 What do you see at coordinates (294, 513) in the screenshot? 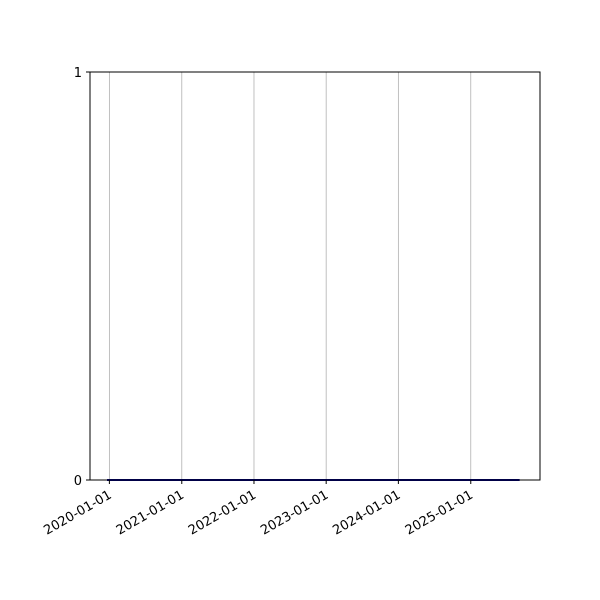
I see `x-tick-label: 2023-01-01` at bounding box center [294, 513].